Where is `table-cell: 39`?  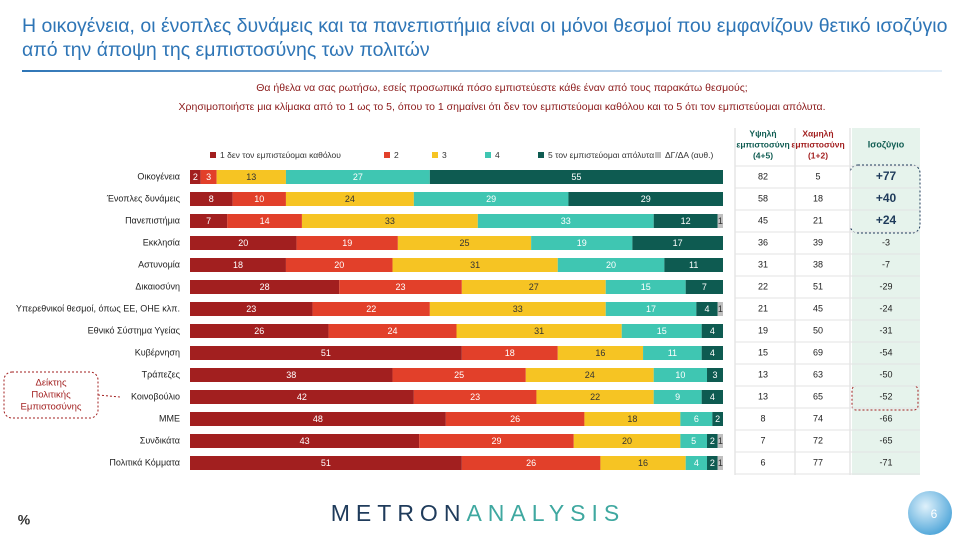 table-cell: 39 is located at coordinates (818, 242).